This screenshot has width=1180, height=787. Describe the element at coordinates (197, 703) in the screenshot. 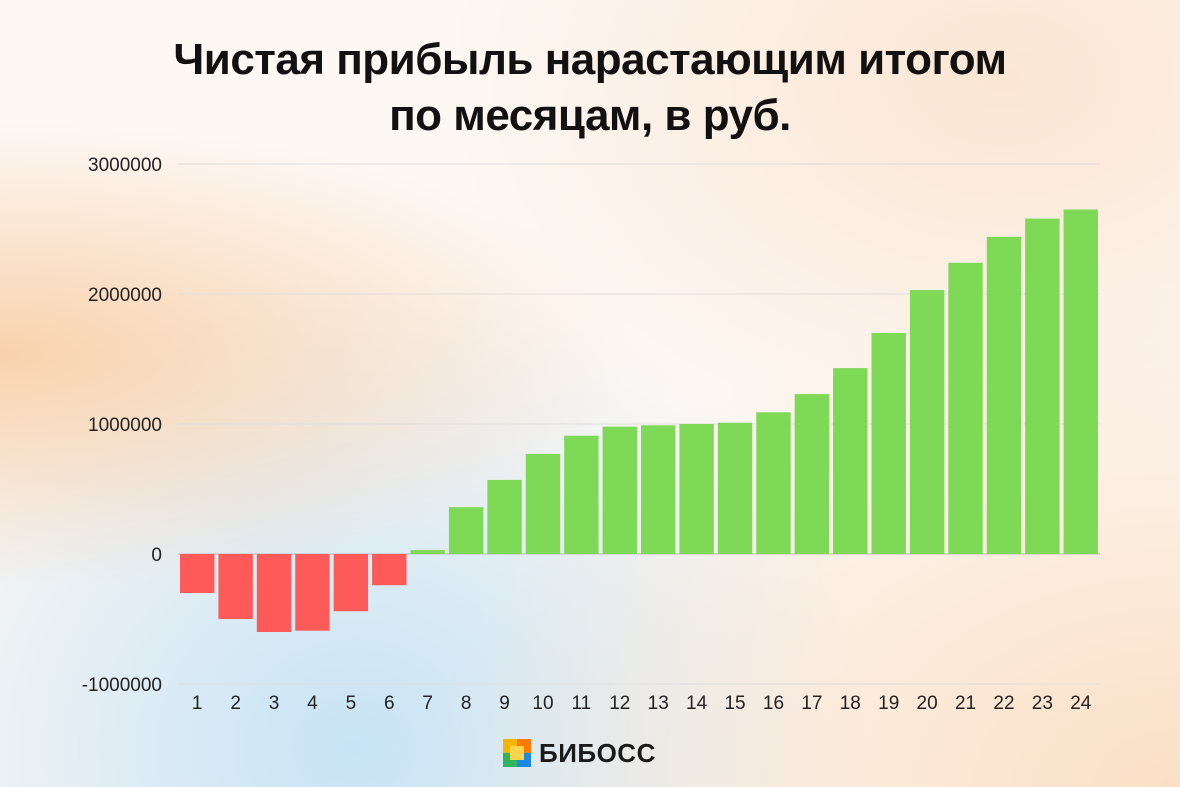

I see `x-tick-label: 1` at that location.